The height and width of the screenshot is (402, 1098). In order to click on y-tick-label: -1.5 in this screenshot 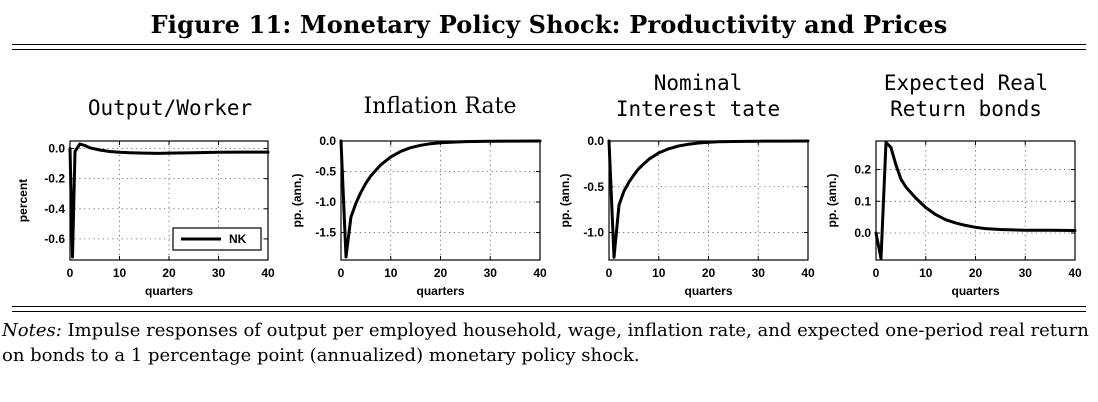, I will do `click(325, 233)`.